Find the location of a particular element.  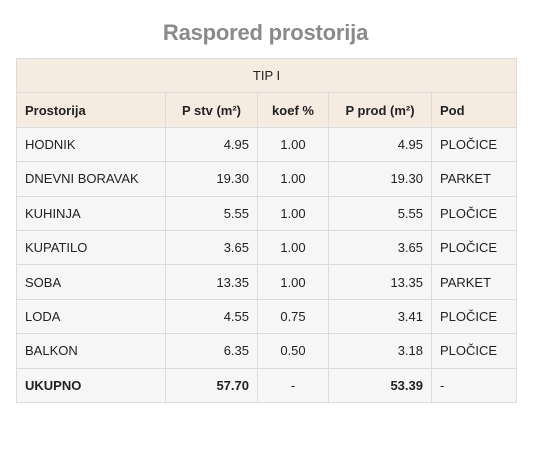

table-row: KUHINJA 5.55 1.00 5.55 PLOČICE is located at coordinates (266, 213).